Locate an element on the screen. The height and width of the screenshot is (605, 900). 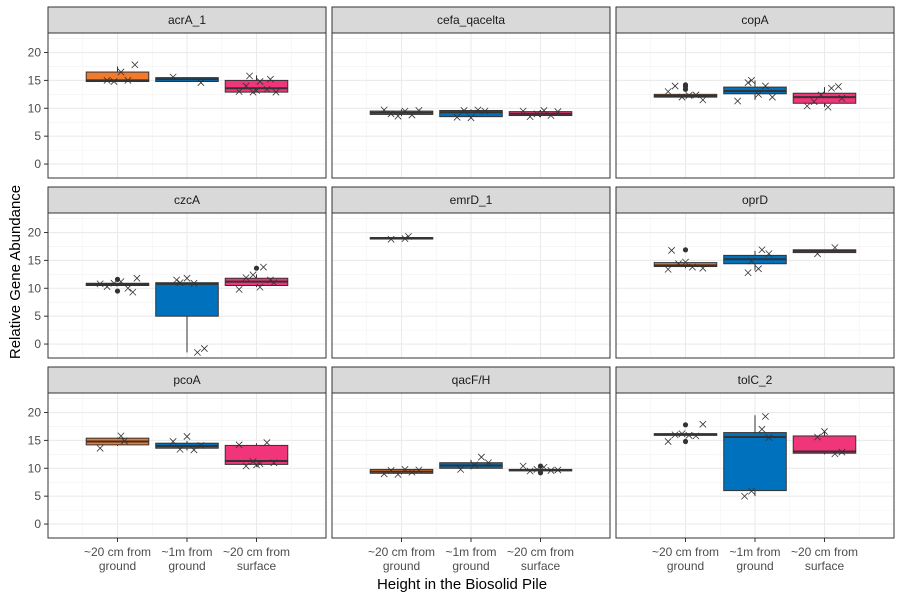
y-axis-title: Relative Gene Abundance is located at coordinates (15, 272).